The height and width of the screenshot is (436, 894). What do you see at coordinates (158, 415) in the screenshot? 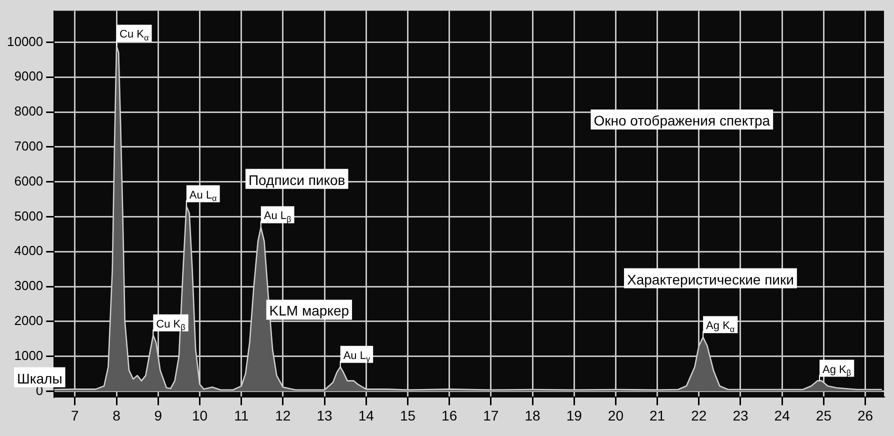
I see `x-tick-label: 9` at bounding box center [158, 415].